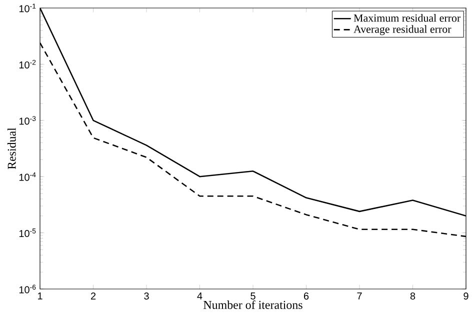 Image resolution: width=474 pixels, height=320 pixels. What do you see at coordinates (466, 296) in the screenshot?
I see `x-tick-label: 9` at bounding box center [466, 296].